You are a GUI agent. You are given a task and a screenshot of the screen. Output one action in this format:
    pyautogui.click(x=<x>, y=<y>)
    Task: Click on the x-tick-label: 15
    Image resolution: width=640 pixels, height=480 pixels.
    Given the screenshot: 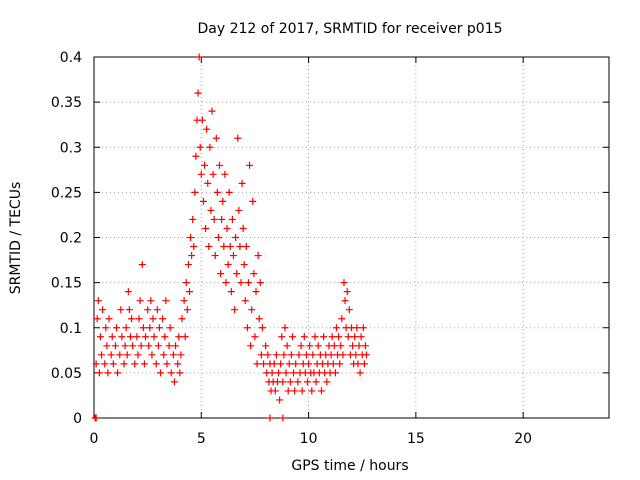 What is the action you would take?
    pyautogui.click(x=416, y=439)
    